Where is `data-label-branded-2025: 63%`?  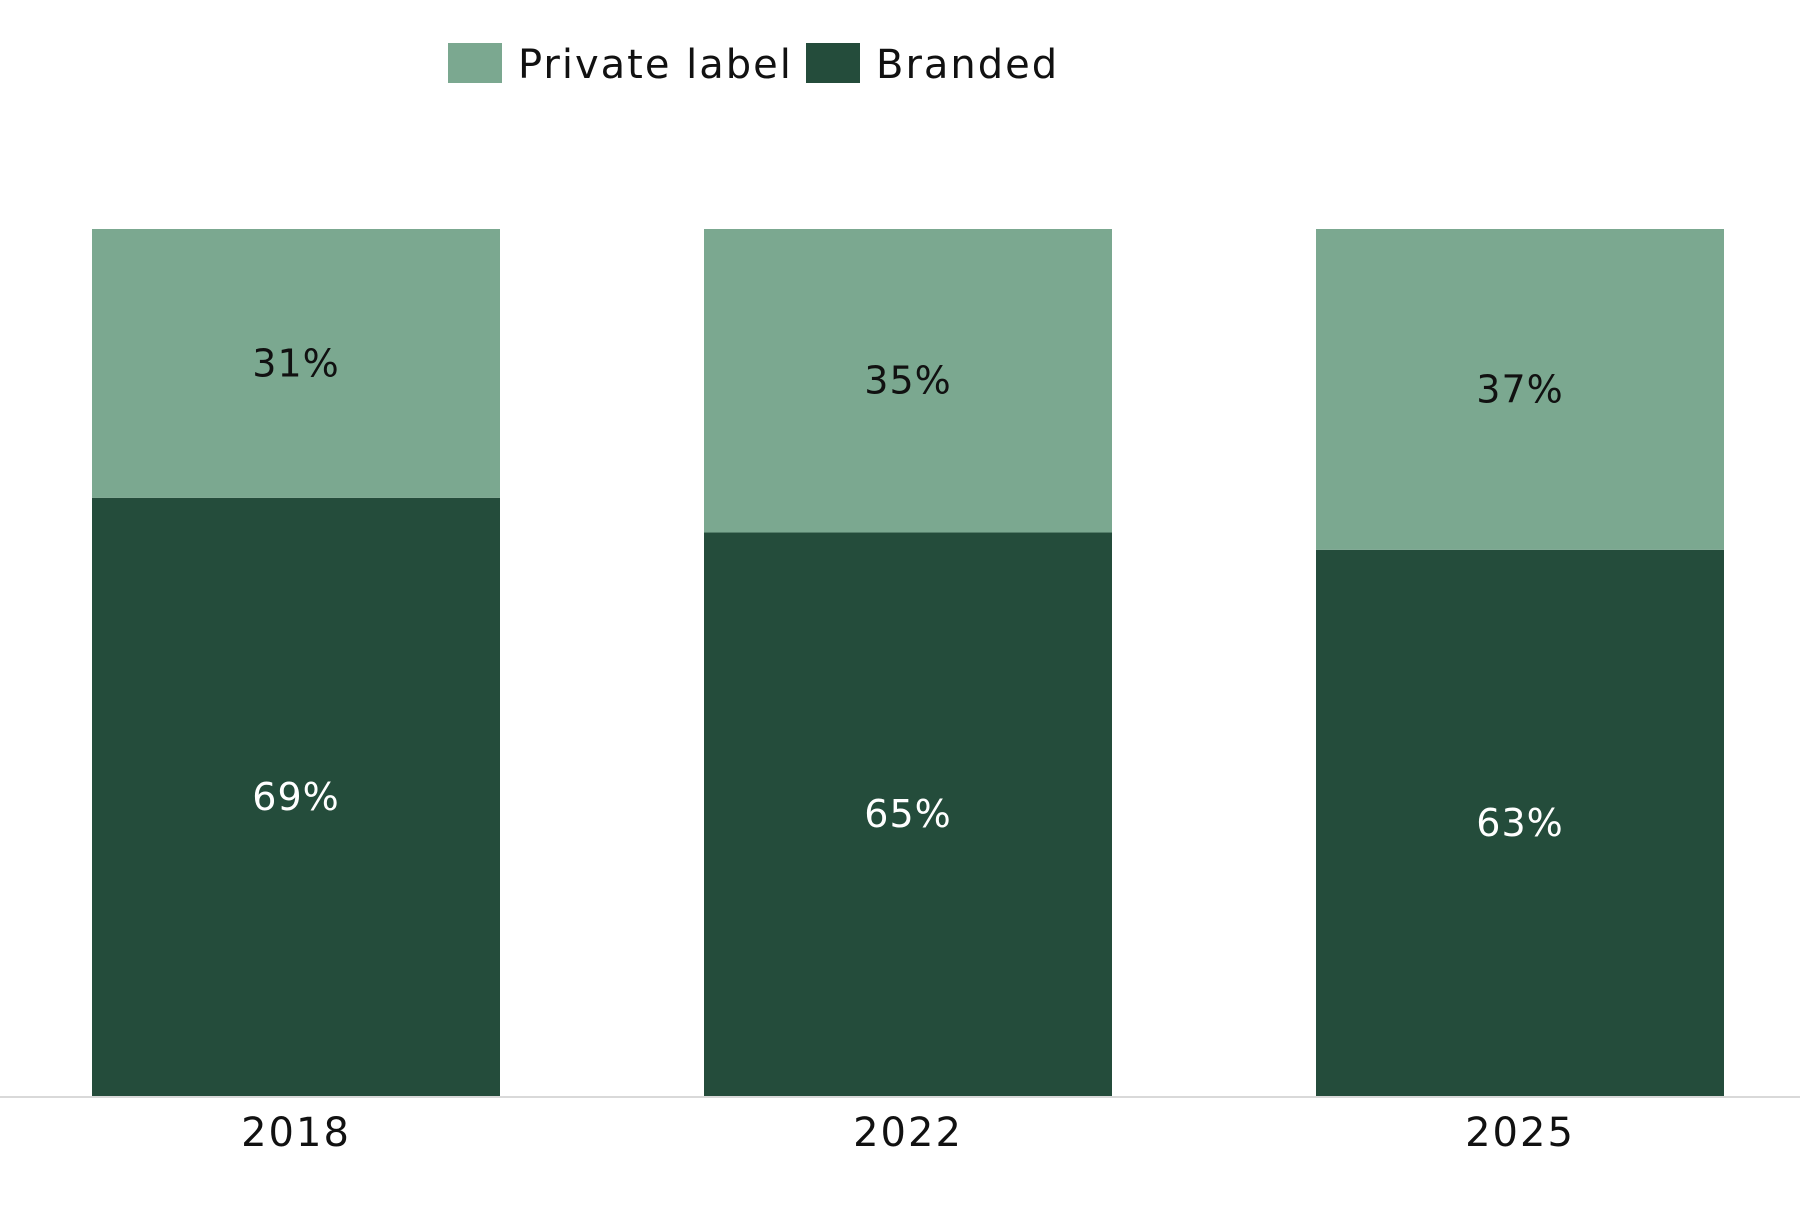
data-label-branded-2025: 63% is located at coordinates (1519, 823).